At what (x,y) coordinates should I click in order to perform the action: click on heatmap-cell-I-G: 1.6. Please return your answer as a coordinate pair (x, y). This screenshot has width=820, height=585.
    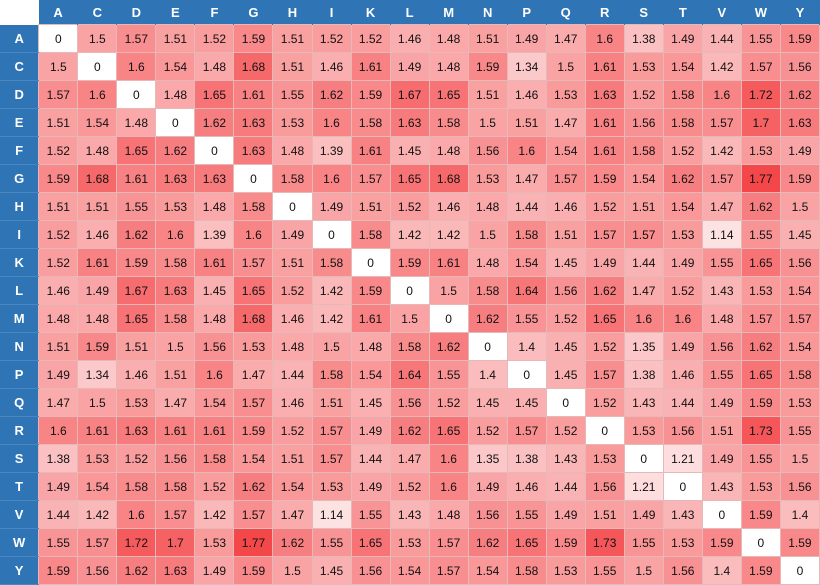
    Looking at the image, I should click on (253, 234).